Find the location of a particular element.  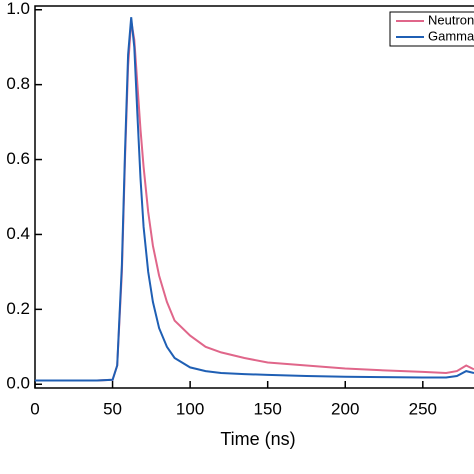

x-tick-label: 100 is located at coordinates (190, 408).